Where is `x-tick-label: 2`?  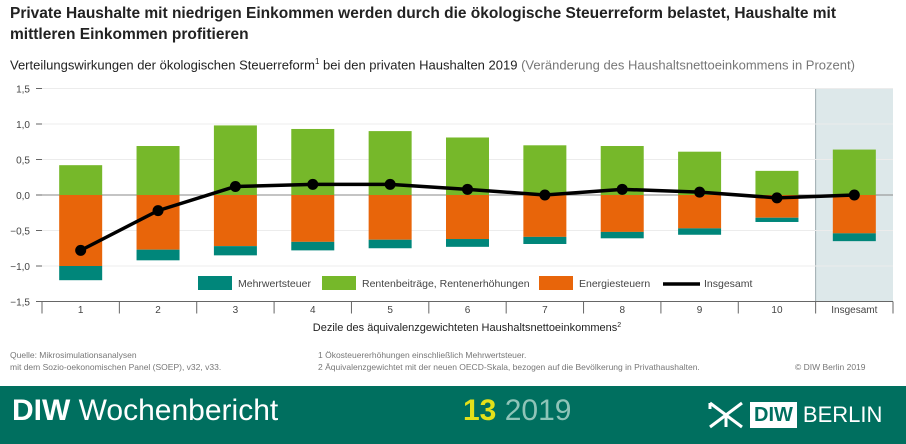 x-tick-label: 2 is located at coordinates (158, 310).